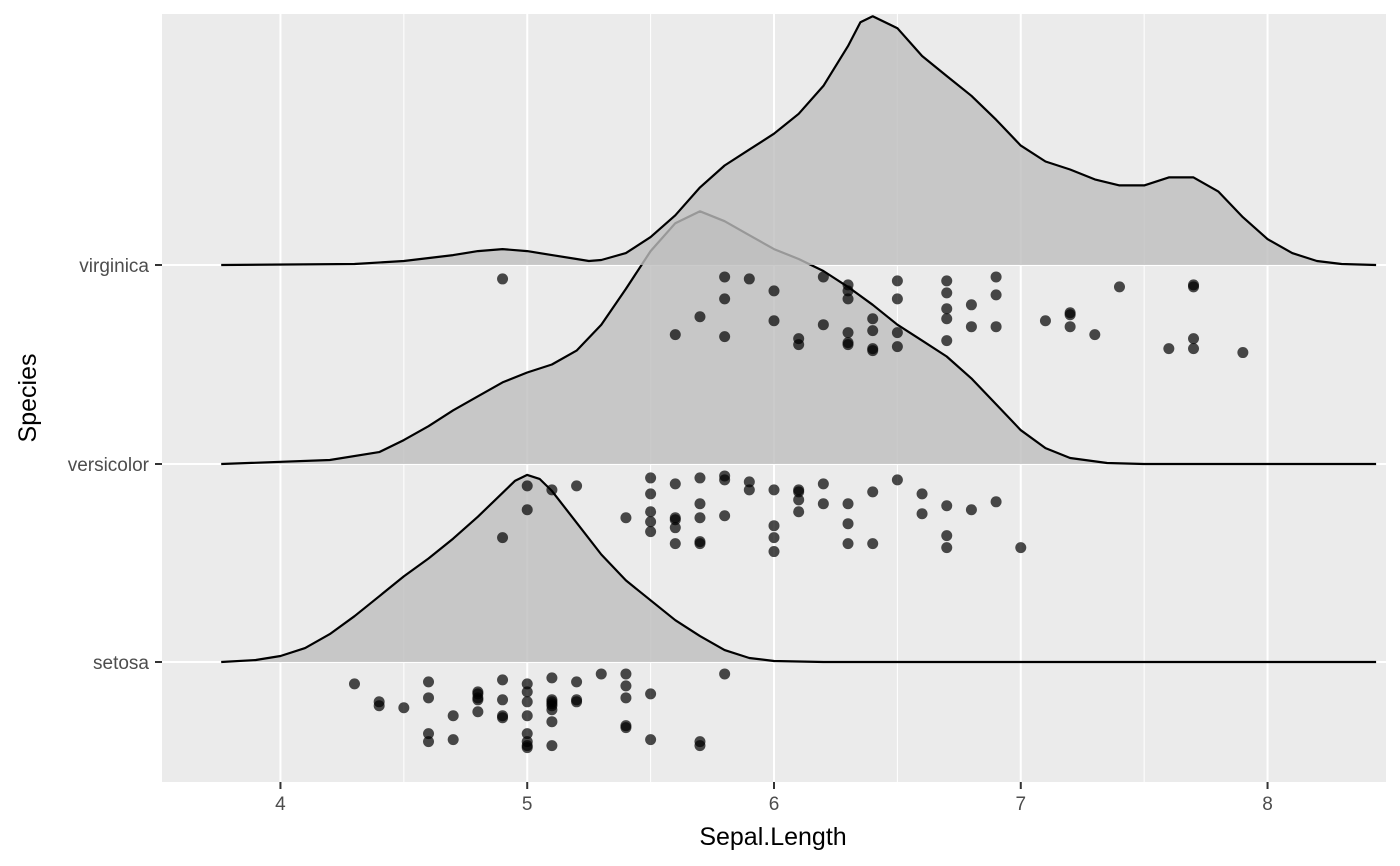 The image size is (1400, 866). Describe the element at coordinates (109, 465) in the screenshot. I see `y-tick-label: versicolor` at that location.